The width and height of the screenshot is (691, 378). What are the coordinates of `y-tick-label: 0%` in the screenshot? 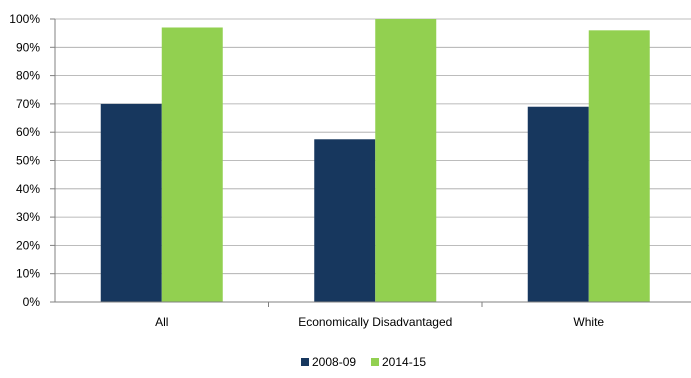 It's located at (32, 302).